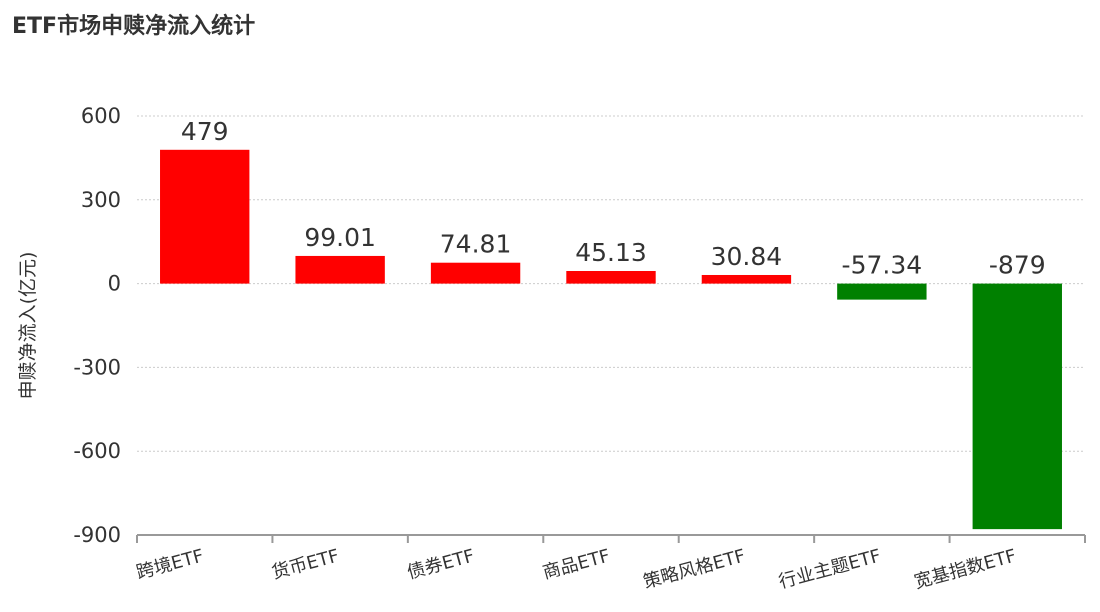 The width and height of the screenshot is (1100, 612). Describe the element at coordinates (830, 569) in the screenshot. I see `x-tick-label: 行业主题ETF` at that location.